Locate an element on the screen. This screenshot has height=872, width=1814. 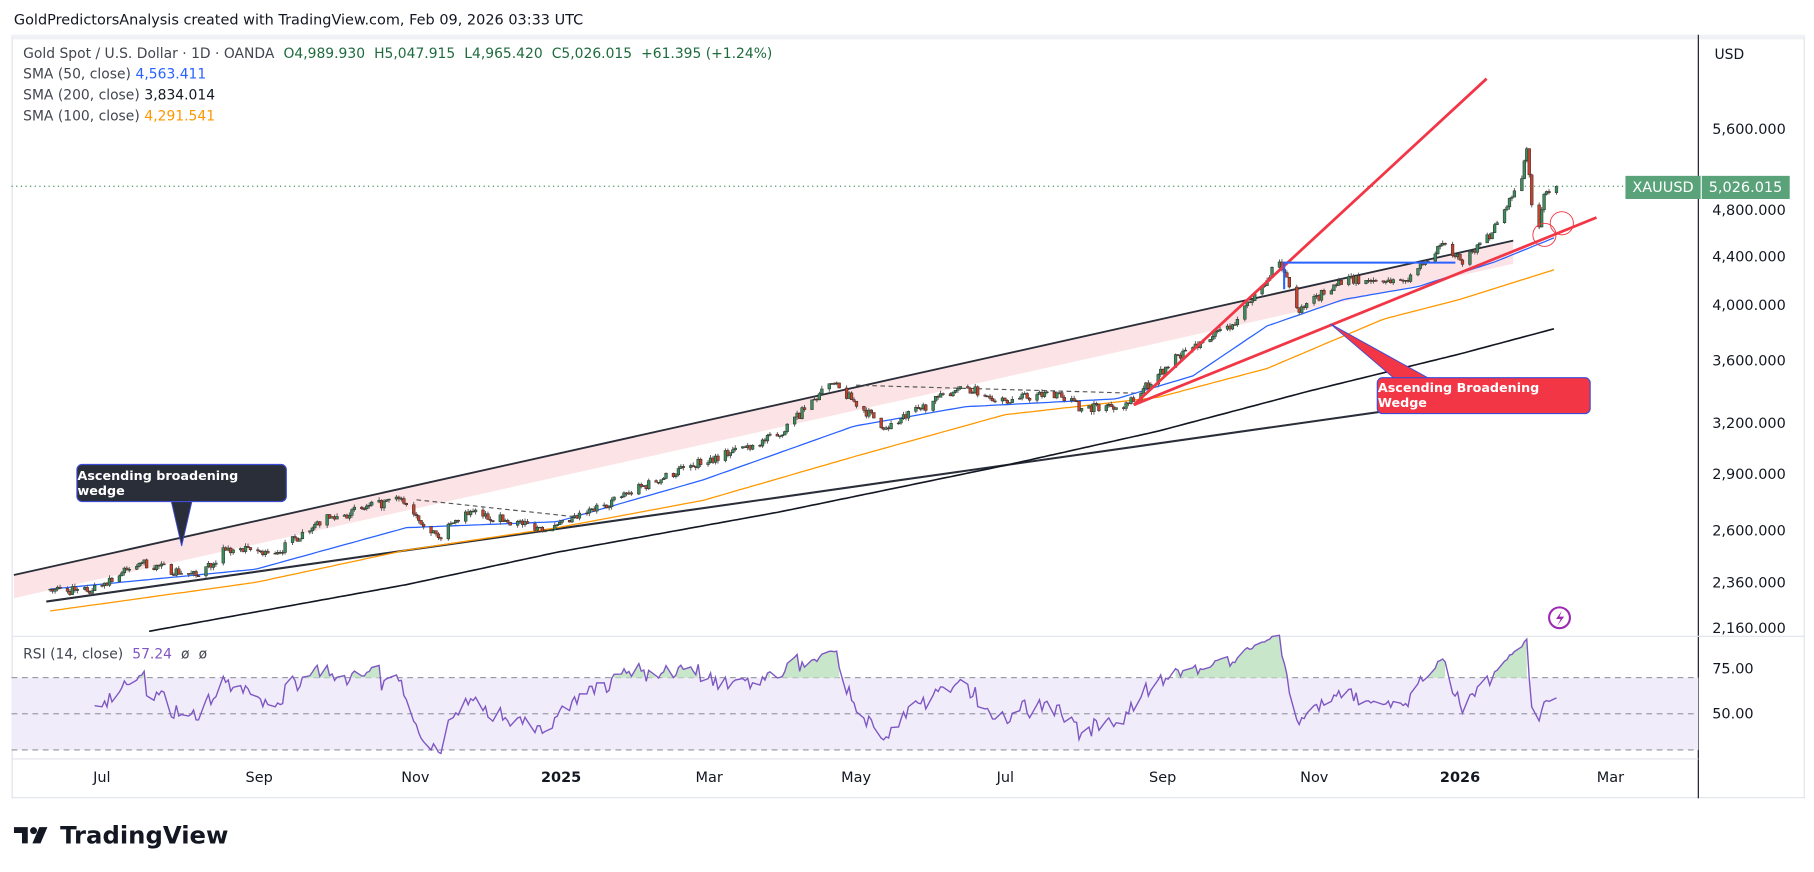
wedge-lower-line is located at coordinates (1365, 311).